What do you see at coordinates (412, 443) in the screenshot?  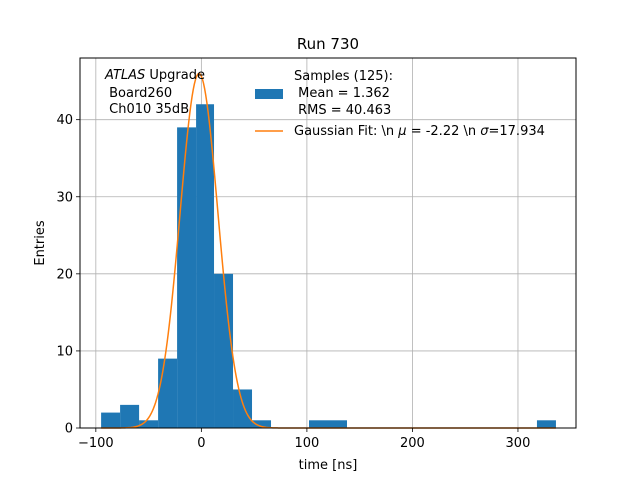 I see `x-tick-label: 200` at bounding box center [412, 443].